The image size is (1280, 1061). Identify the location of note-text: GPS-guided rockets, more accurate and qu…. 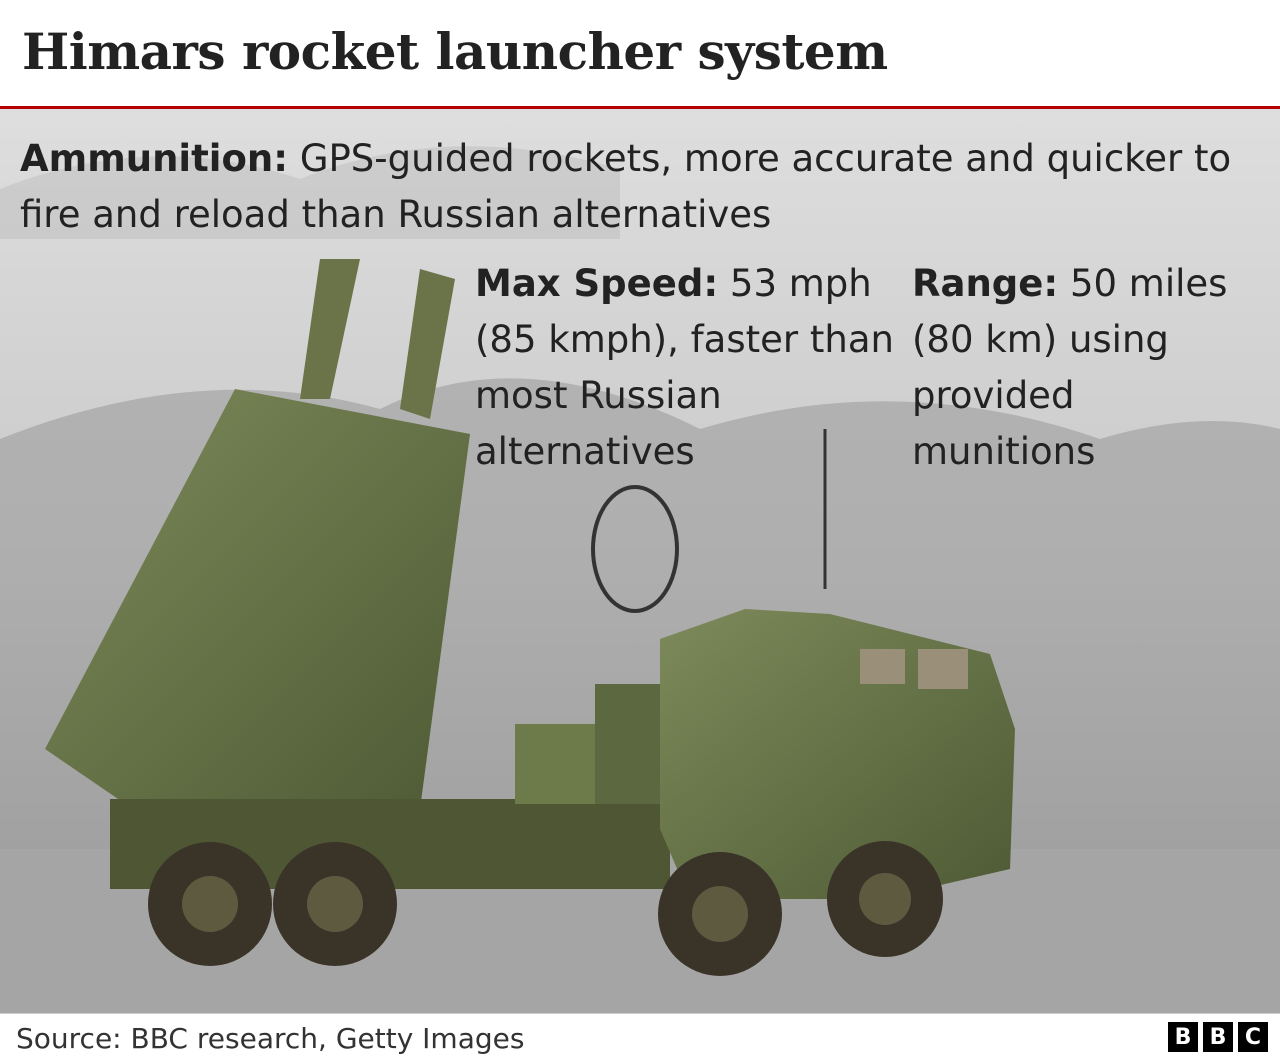
(626, 186).